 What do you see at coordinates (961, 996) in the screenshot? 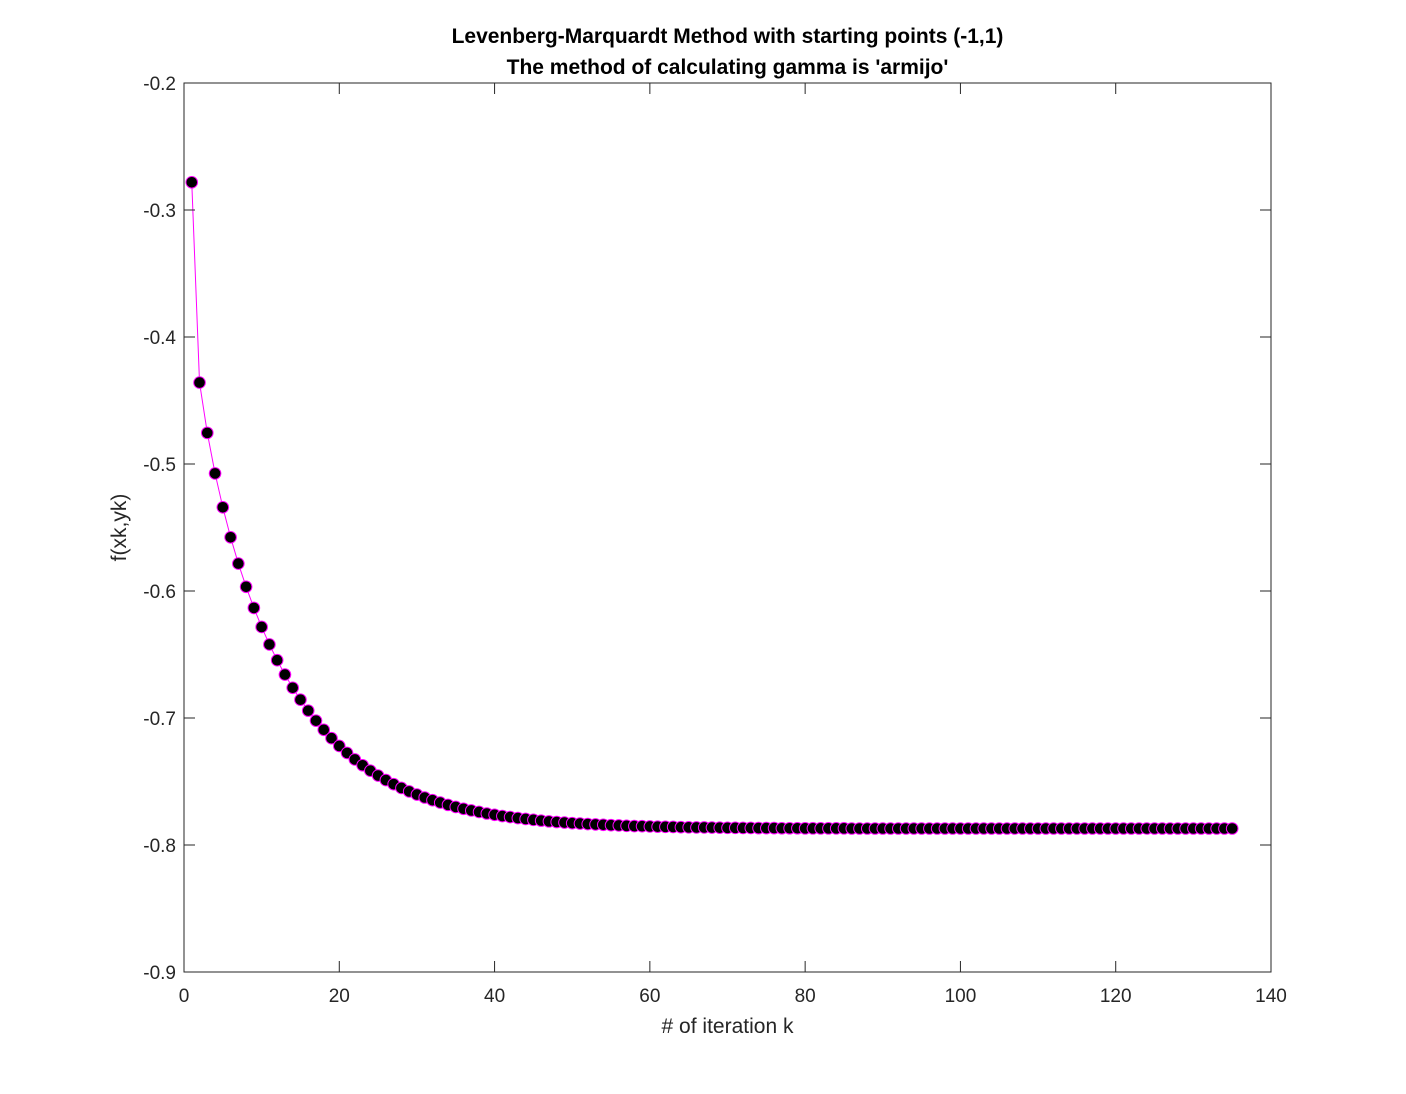
I see `x-tick-label: 100` at bounding box center [961, 996].